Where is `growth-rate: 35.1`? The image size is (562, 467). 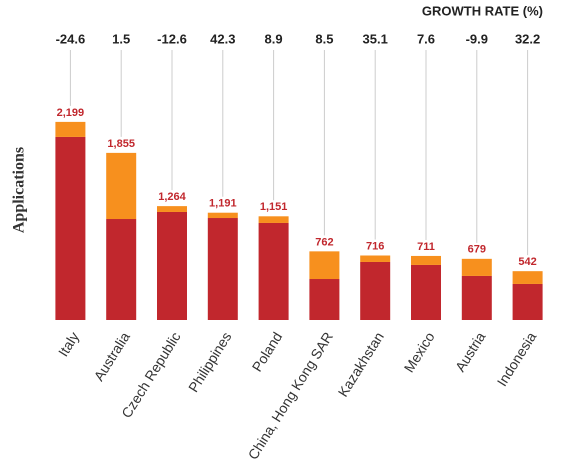 growth-rate: 35.1 is located at coordinates (375, 38).